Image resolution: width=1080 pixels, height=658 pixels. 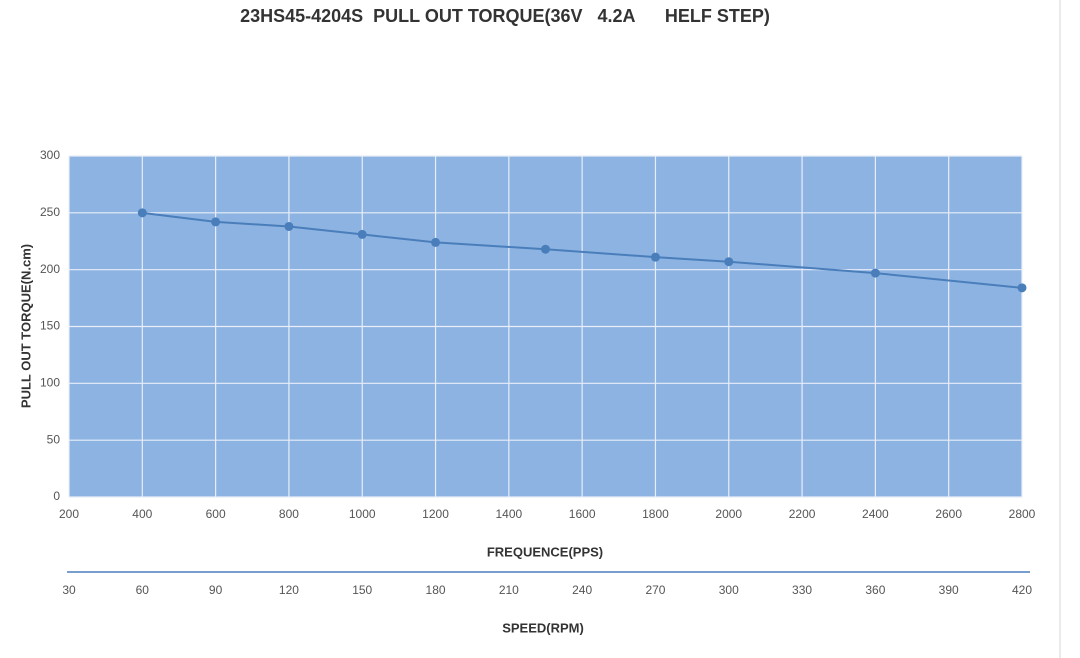 I want to click on x-axis-title: FREQUENCE(PPS), so click(x=545, y=551).